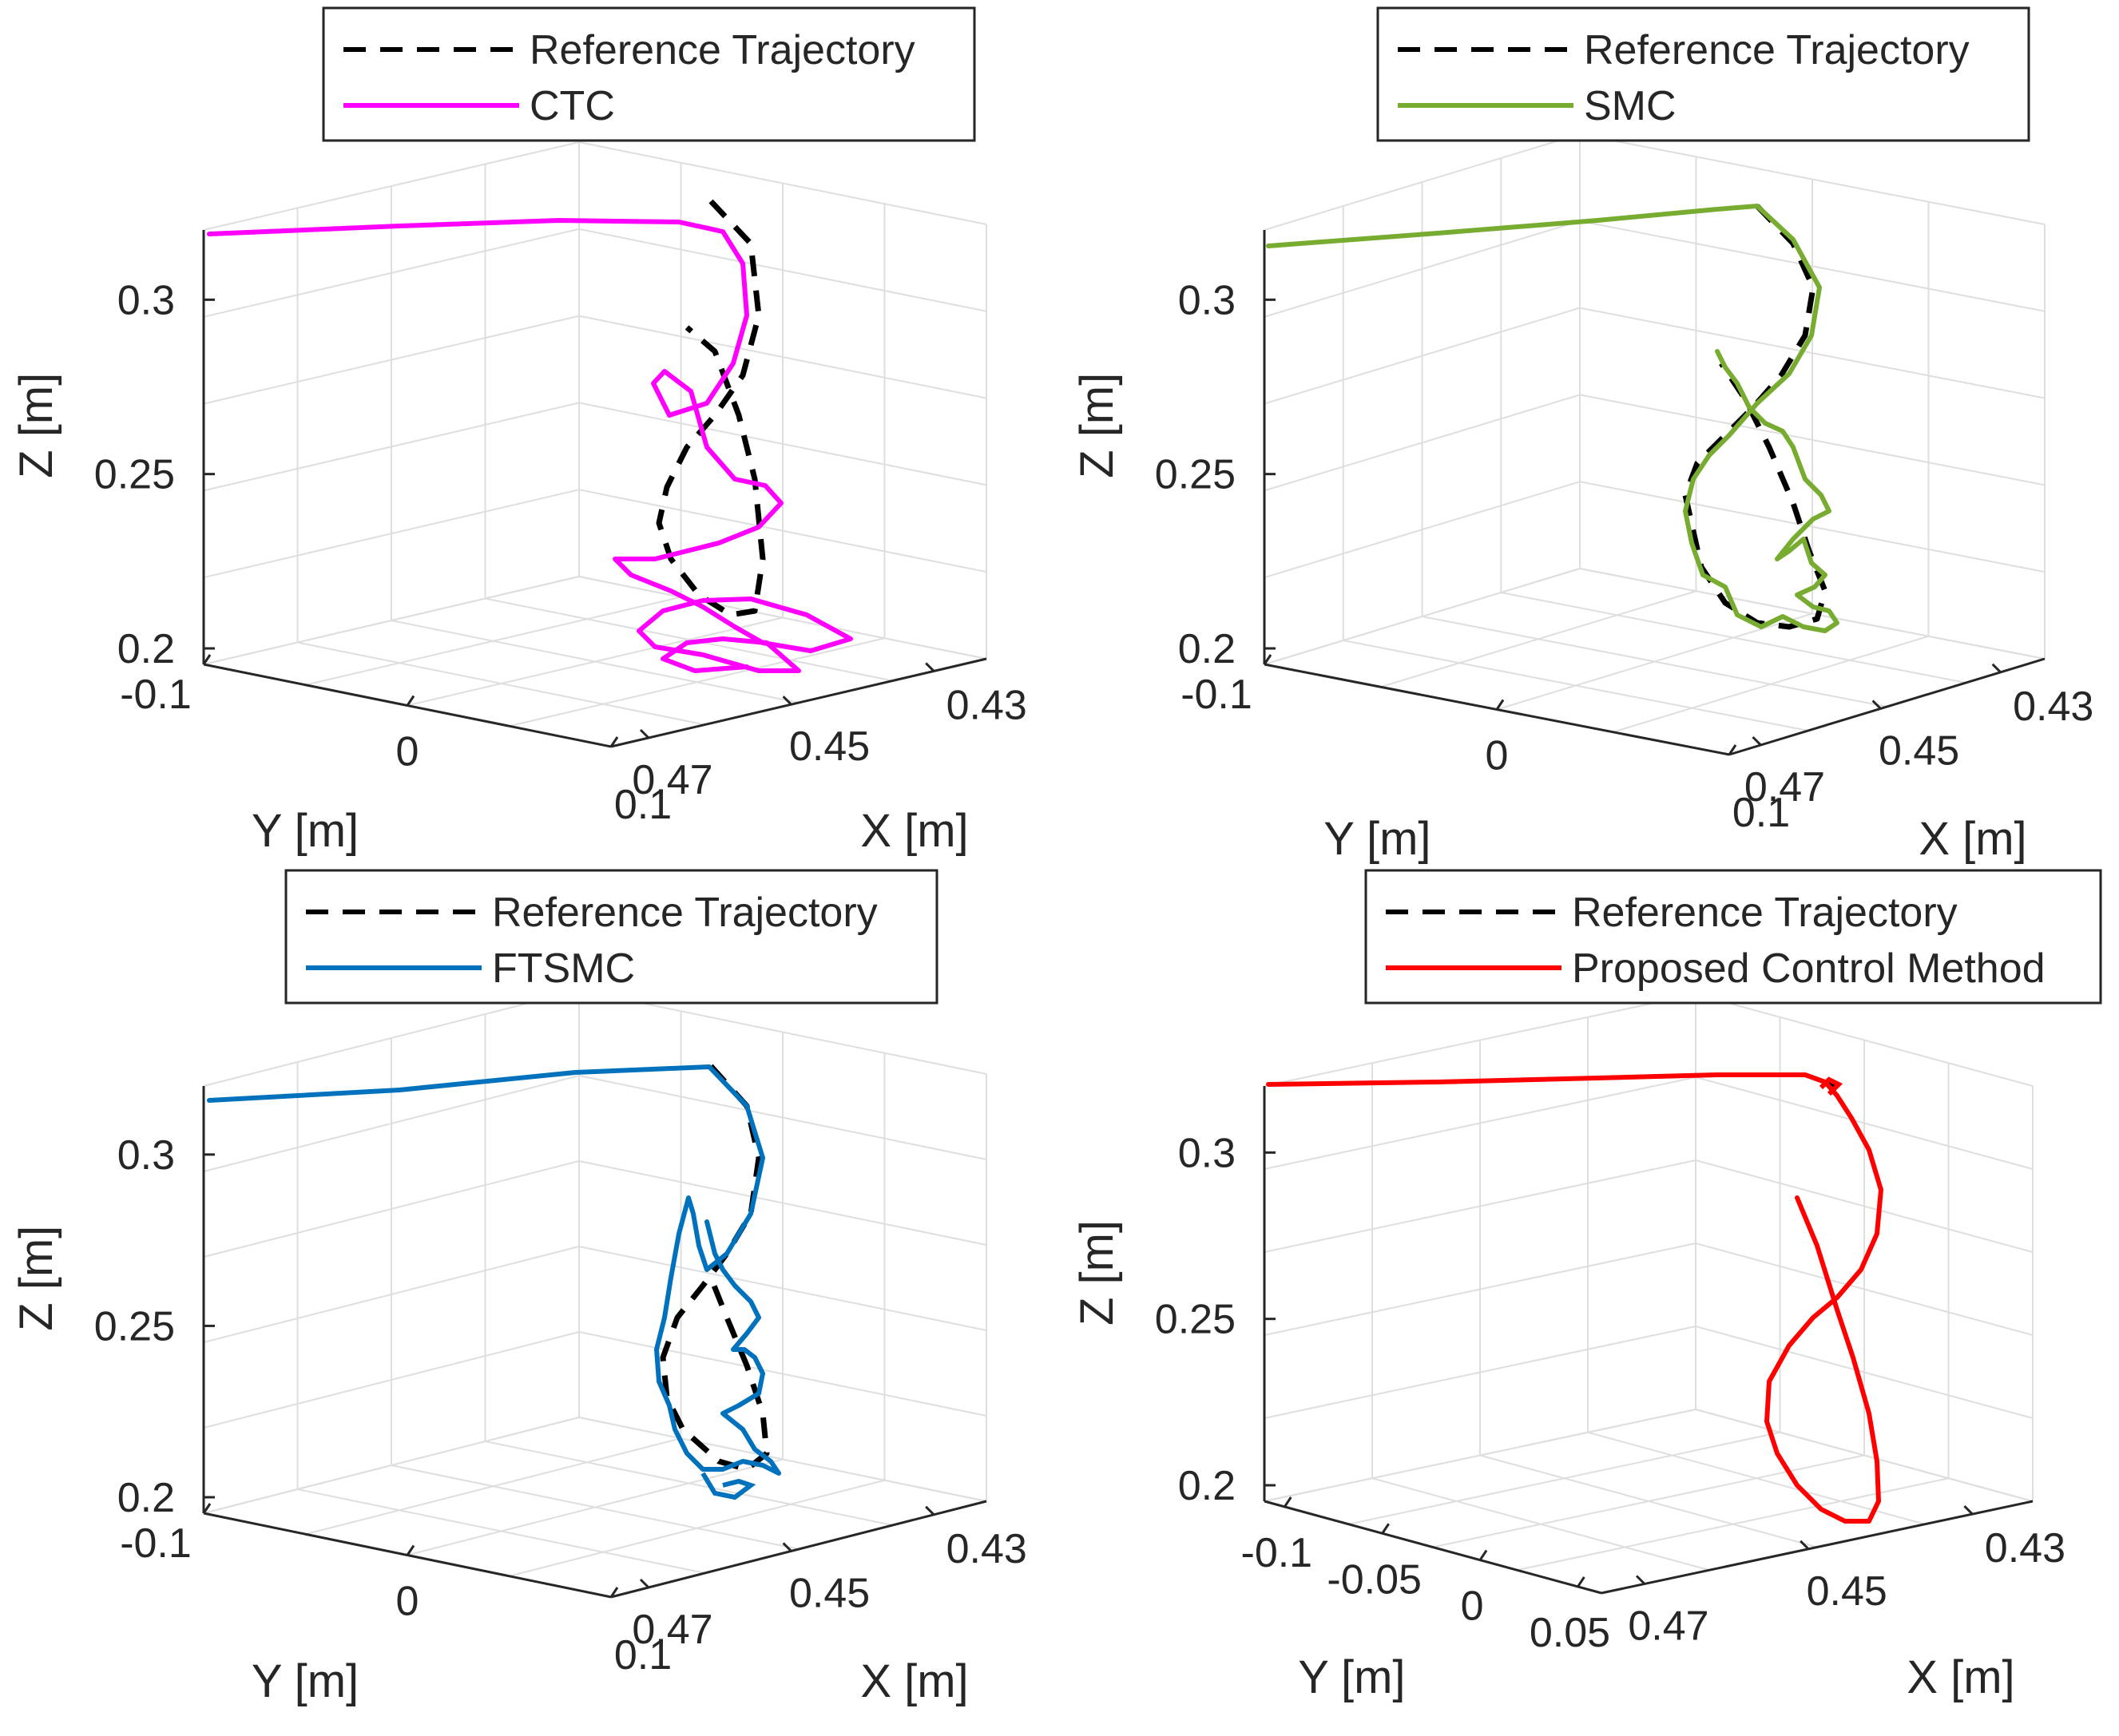 The height and width of the screenshot is (1736, 2119). Describe the element at coordinates (1552, 418) in the screenshot. I see `smc-trajectory-line` at that location.